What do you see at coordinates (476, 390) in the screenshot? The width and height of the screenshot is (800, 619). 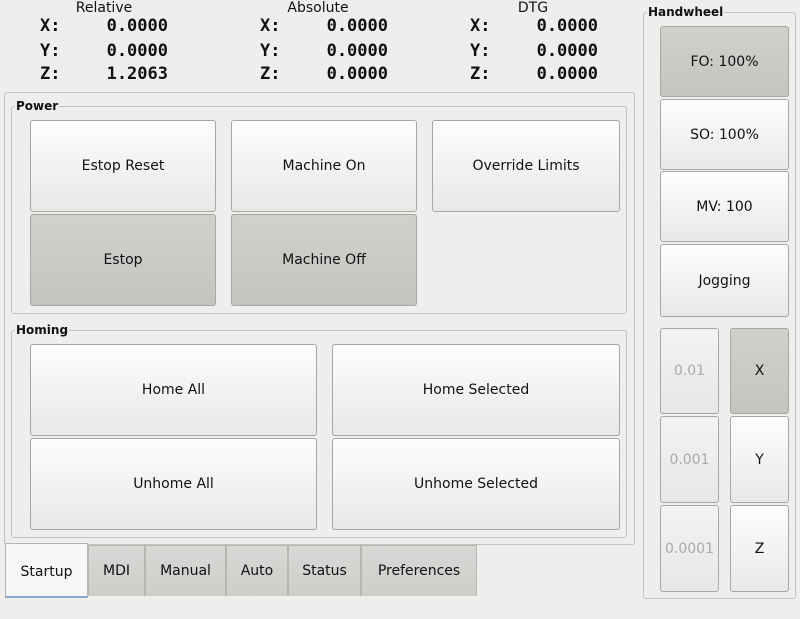 I see `home-selected-button: Home Selected` at bounding box center [476, 390].